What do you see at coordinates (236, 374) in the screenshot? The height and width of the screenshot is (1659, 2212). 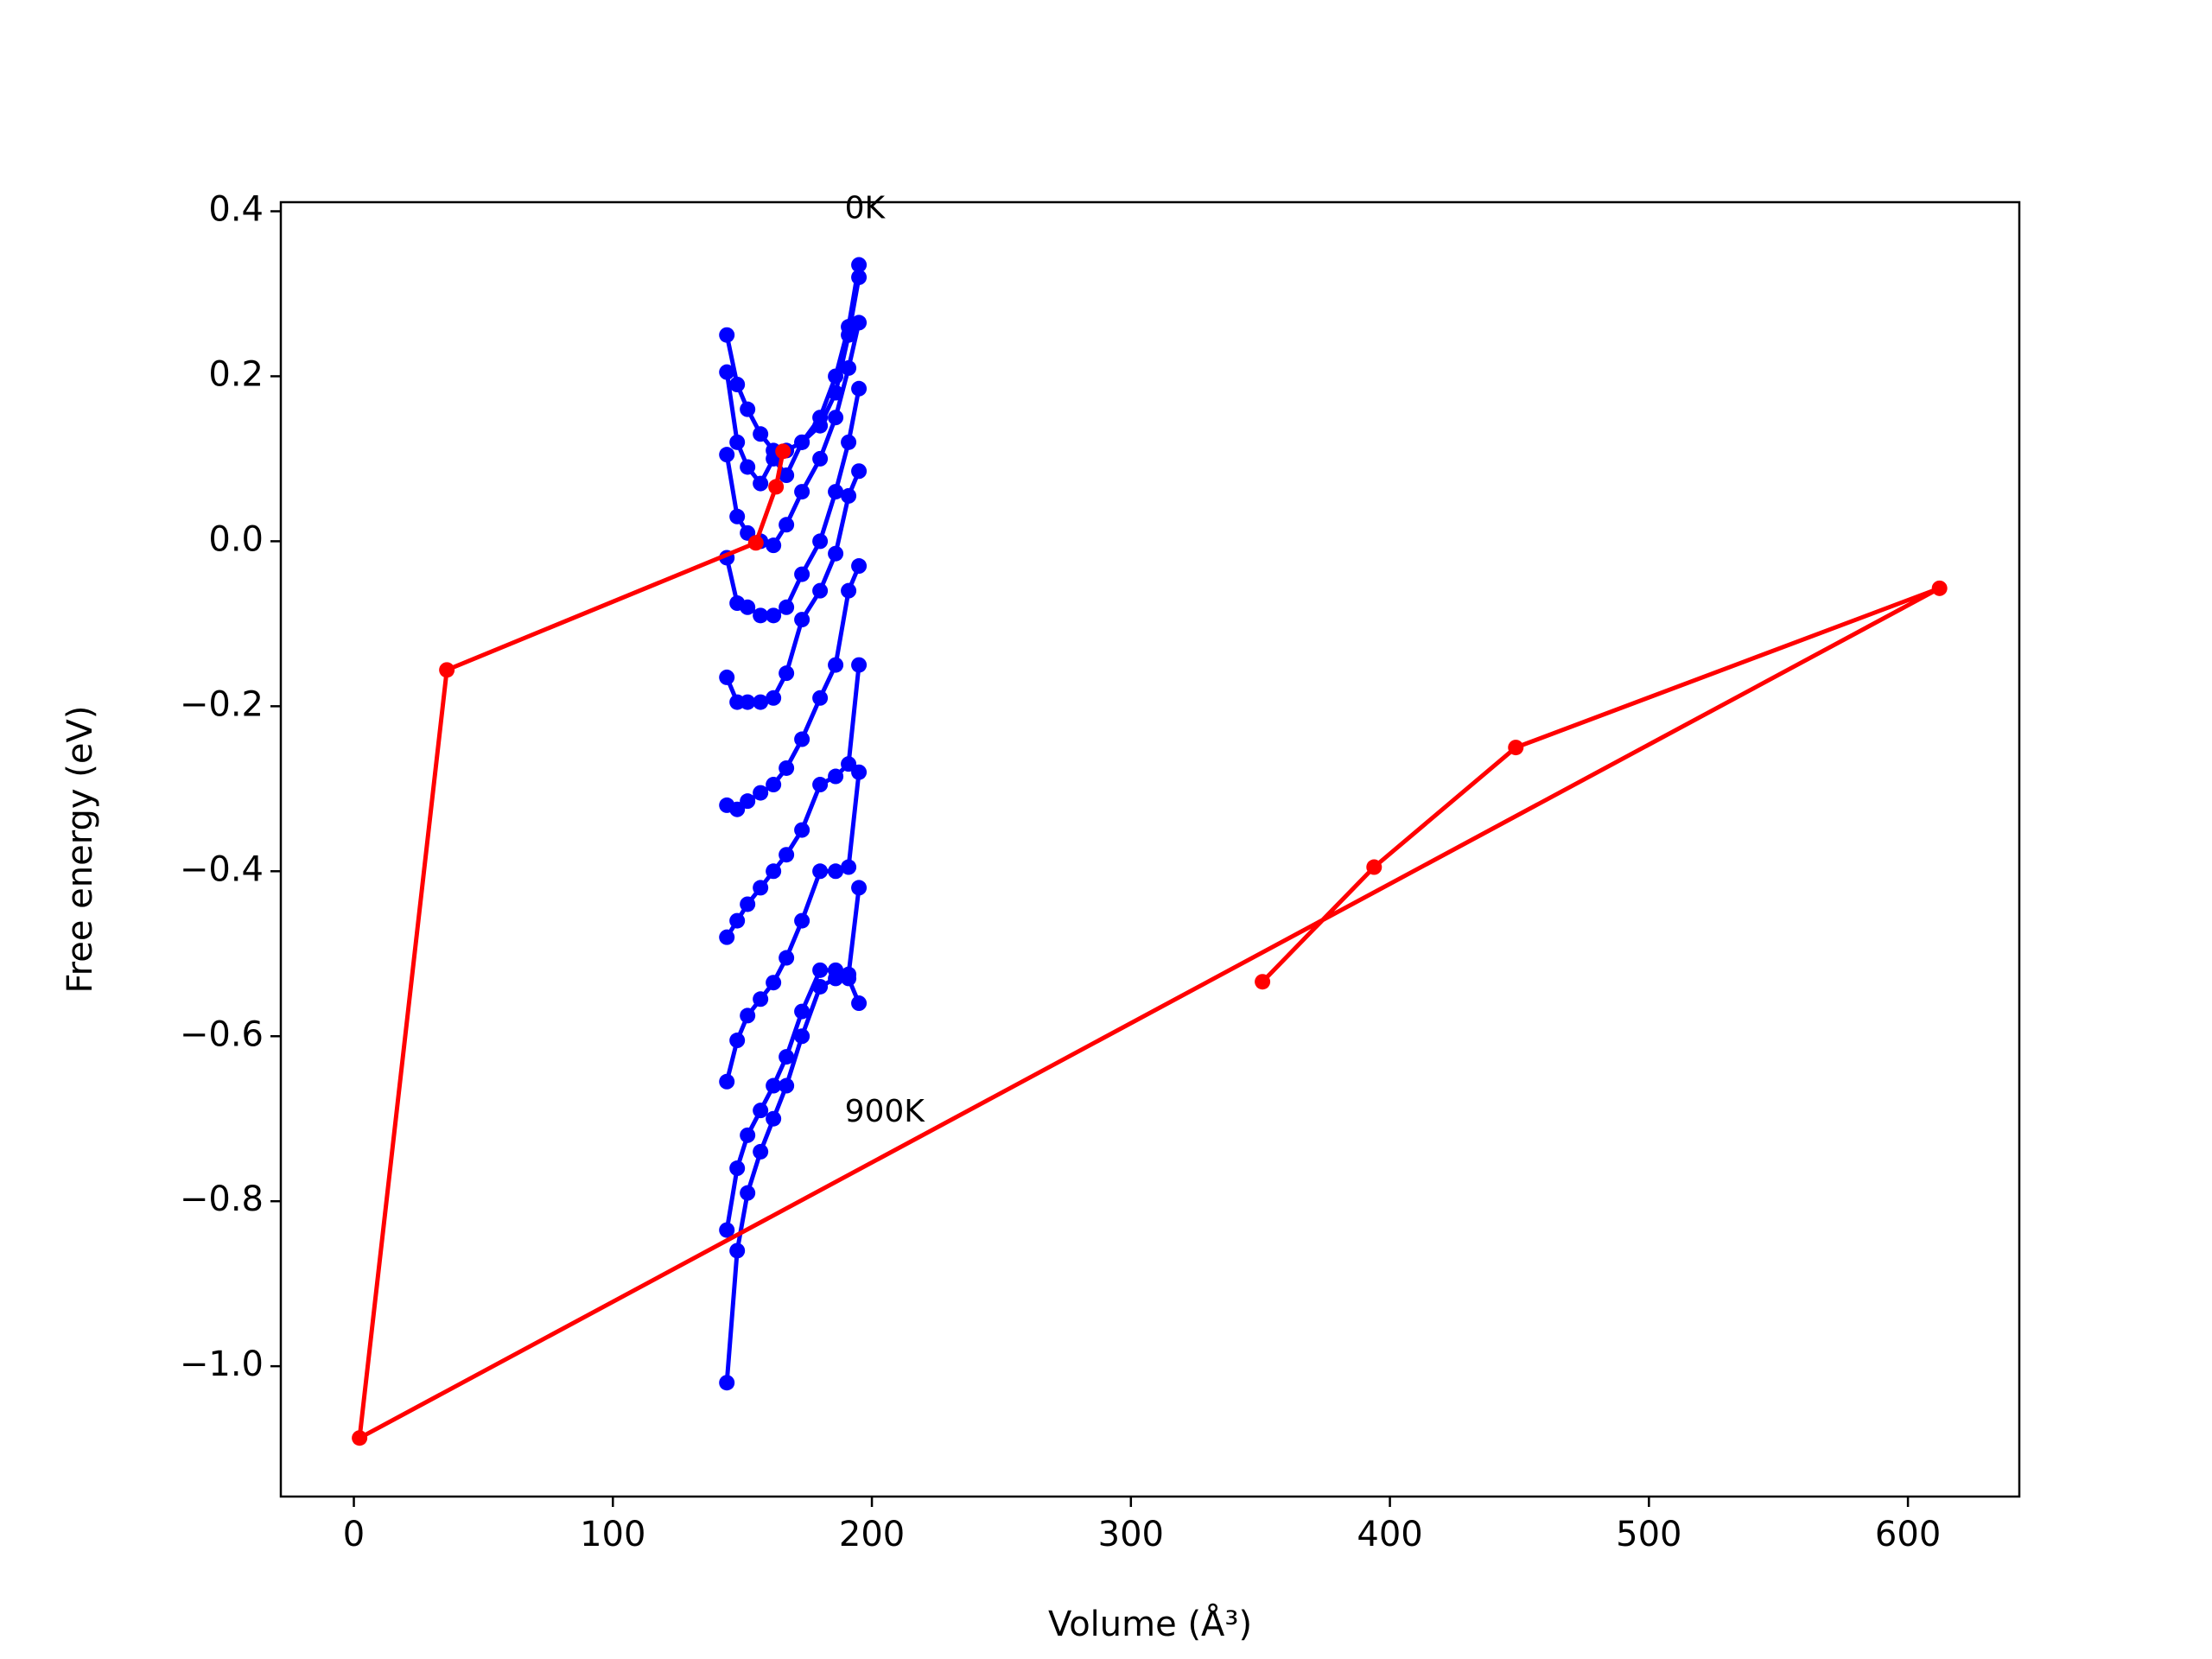 I see `y-tick-label: 0.2` at bounding box center [236, 374].